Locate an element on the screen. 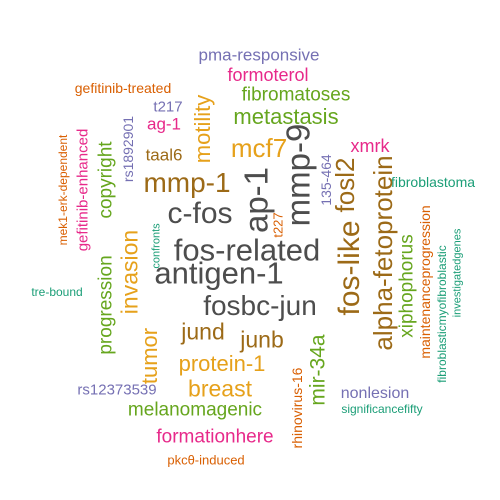 This screenshot has width=500, height=500. word-rs1892901: rs1892901 is located at coordinates (128, 149).